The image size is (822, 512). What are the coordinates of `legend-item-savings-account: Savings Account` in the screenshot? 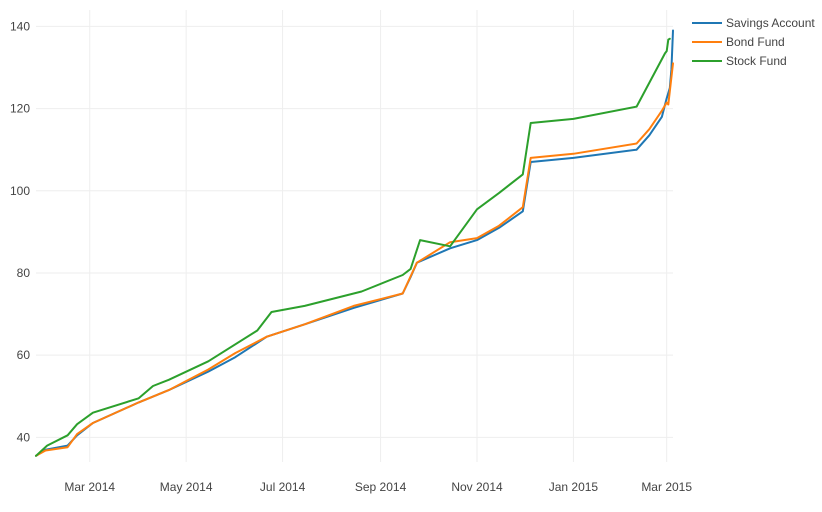 It's located at (753, 23).